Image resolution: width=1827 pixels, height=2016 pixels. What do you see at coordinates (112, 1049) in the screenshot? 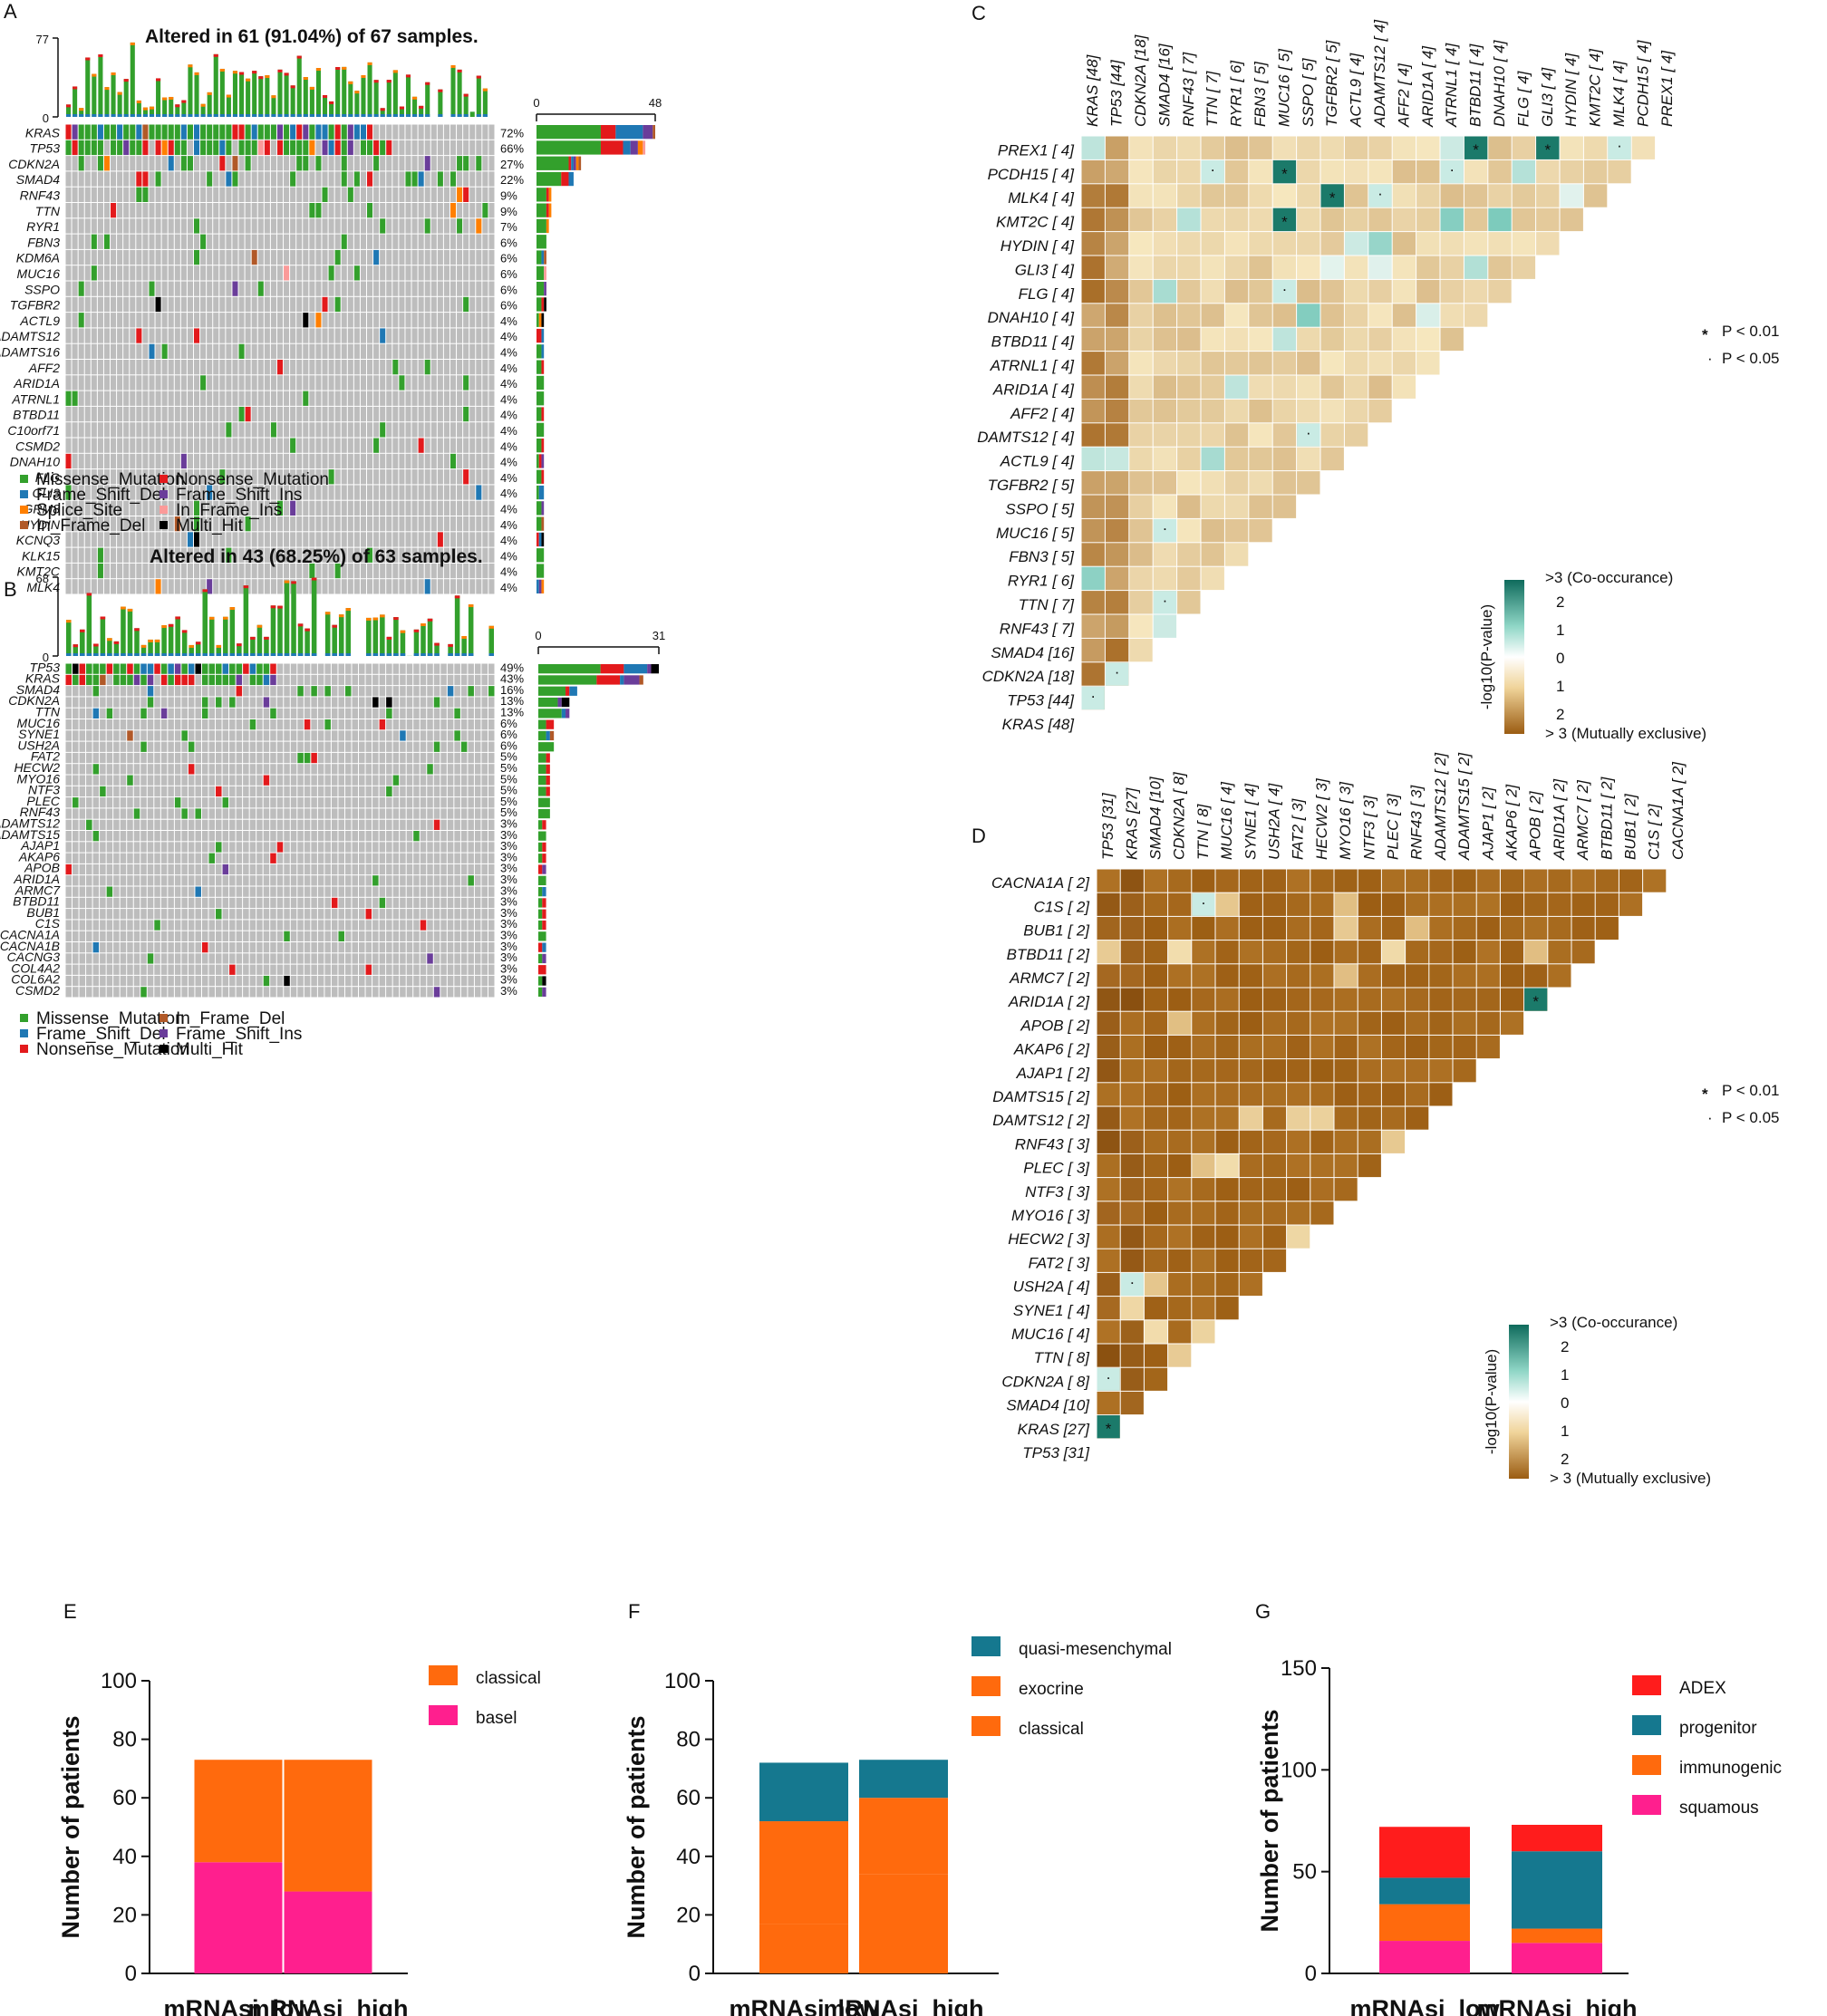
I see `legend-label: Nonsense_Mutation` at bounding box center [112, 1049].